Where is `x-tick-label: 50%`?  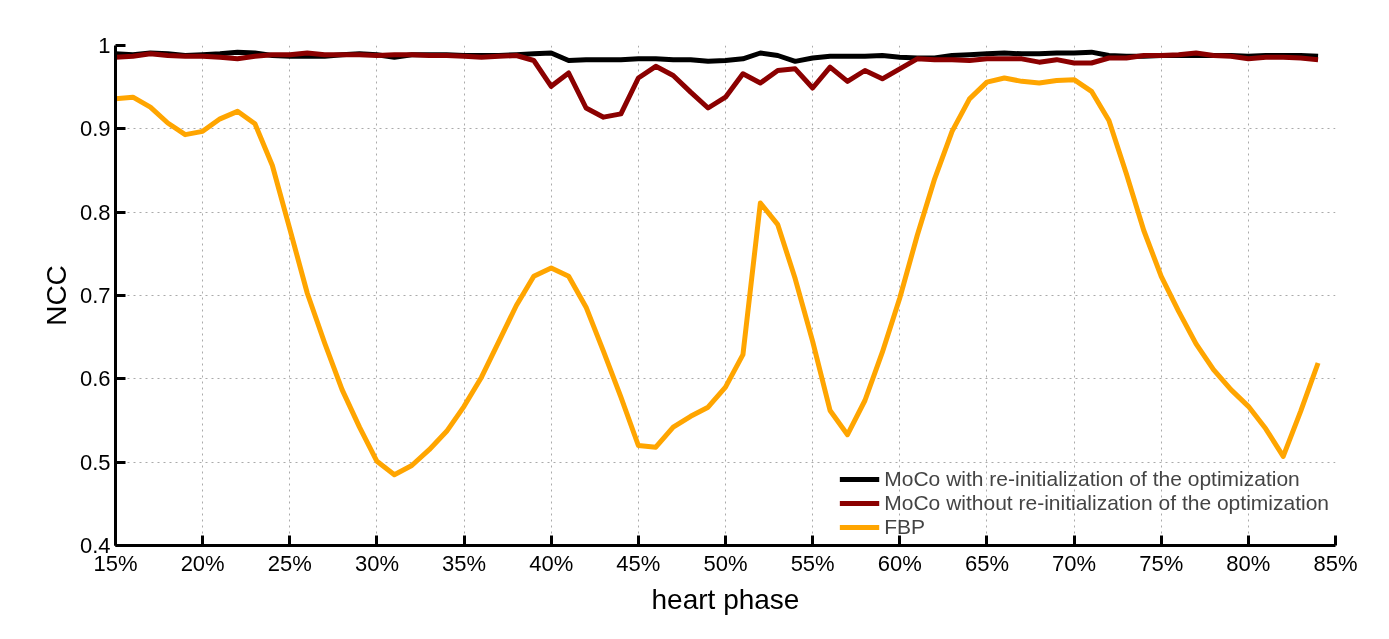
x-tick-label: 50% is located at coordinates (725, 563).